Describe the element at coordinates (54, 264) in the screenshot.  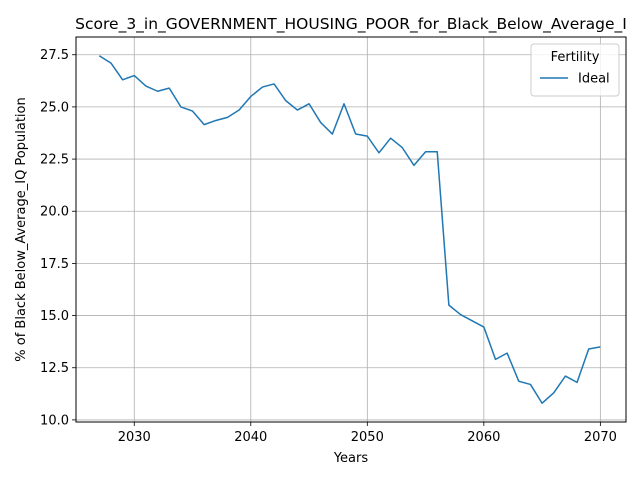
I see `y-tick-label: 17.5` at that location.